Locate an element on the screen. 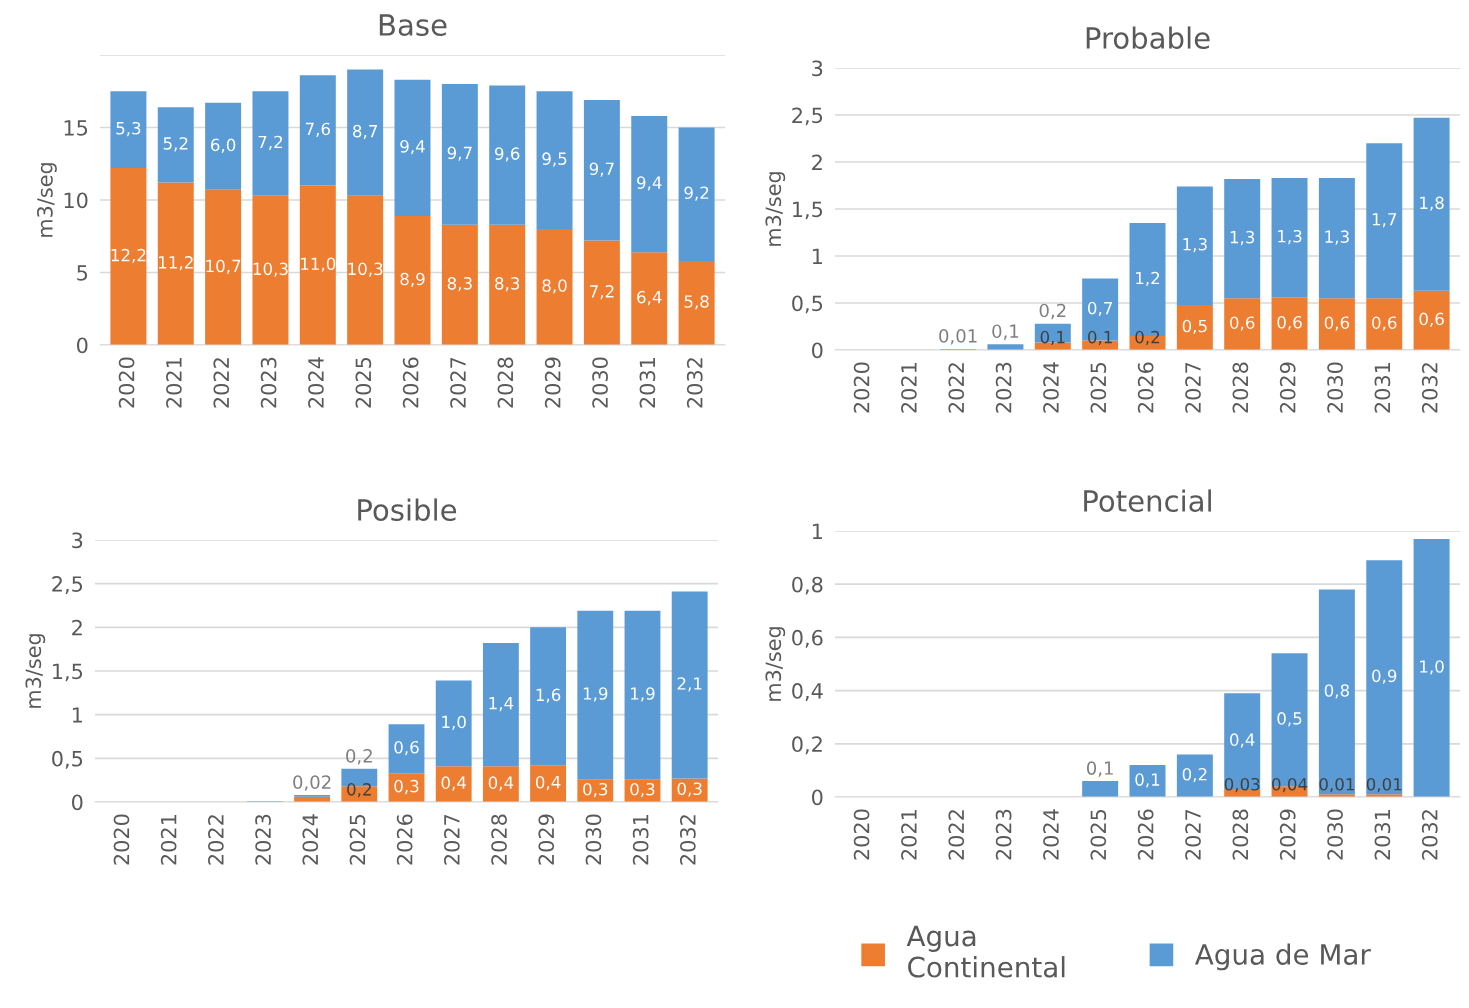 The width and height of the screenshot is (1469, 1008). data-label: 6,4 is located at coordinates (649, 298).